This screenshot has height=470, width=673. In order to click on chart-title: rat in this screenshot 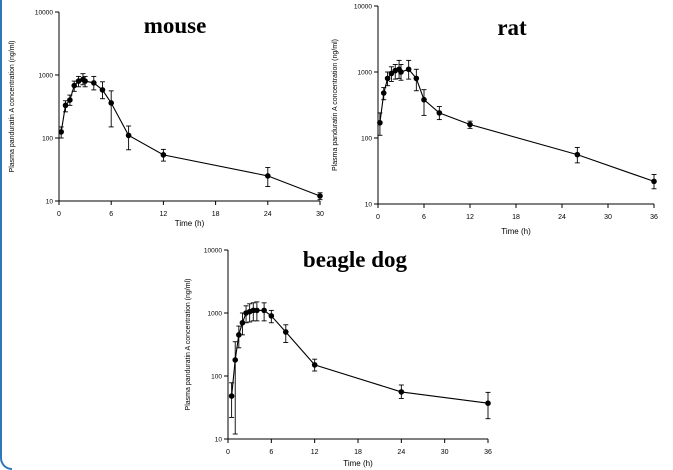, I will do `click(512, 27)`.